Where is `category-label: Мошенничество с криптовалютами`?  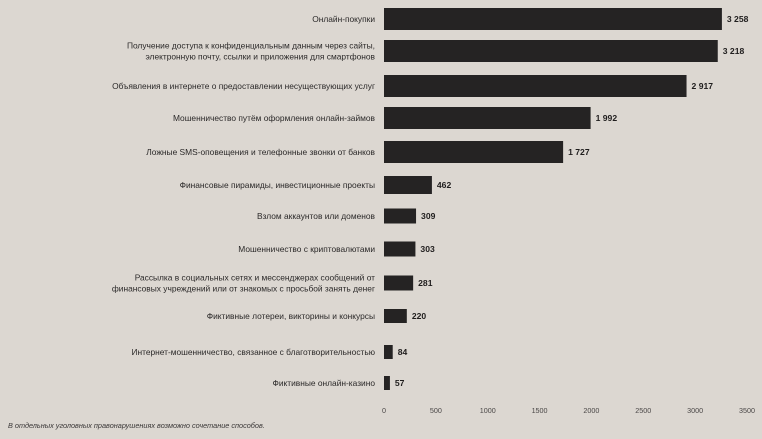 category-label: Мошенничество с криптовалютами is located at coordinates (306, 249).